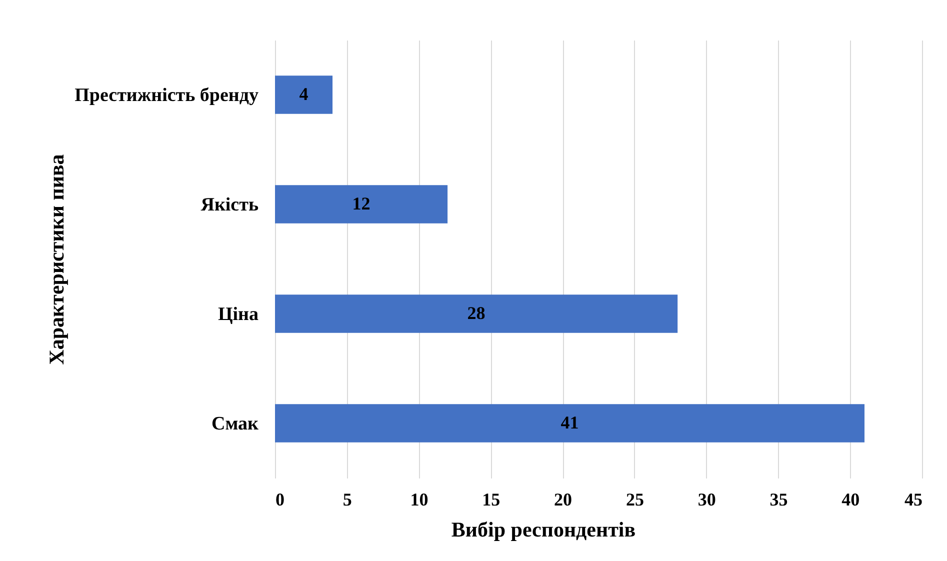 The image size is (947, 561). What do you see at coordinates (913, 500) in the screenshot?
I see `x-tick-label: 45` at bounding box center [913, 500].